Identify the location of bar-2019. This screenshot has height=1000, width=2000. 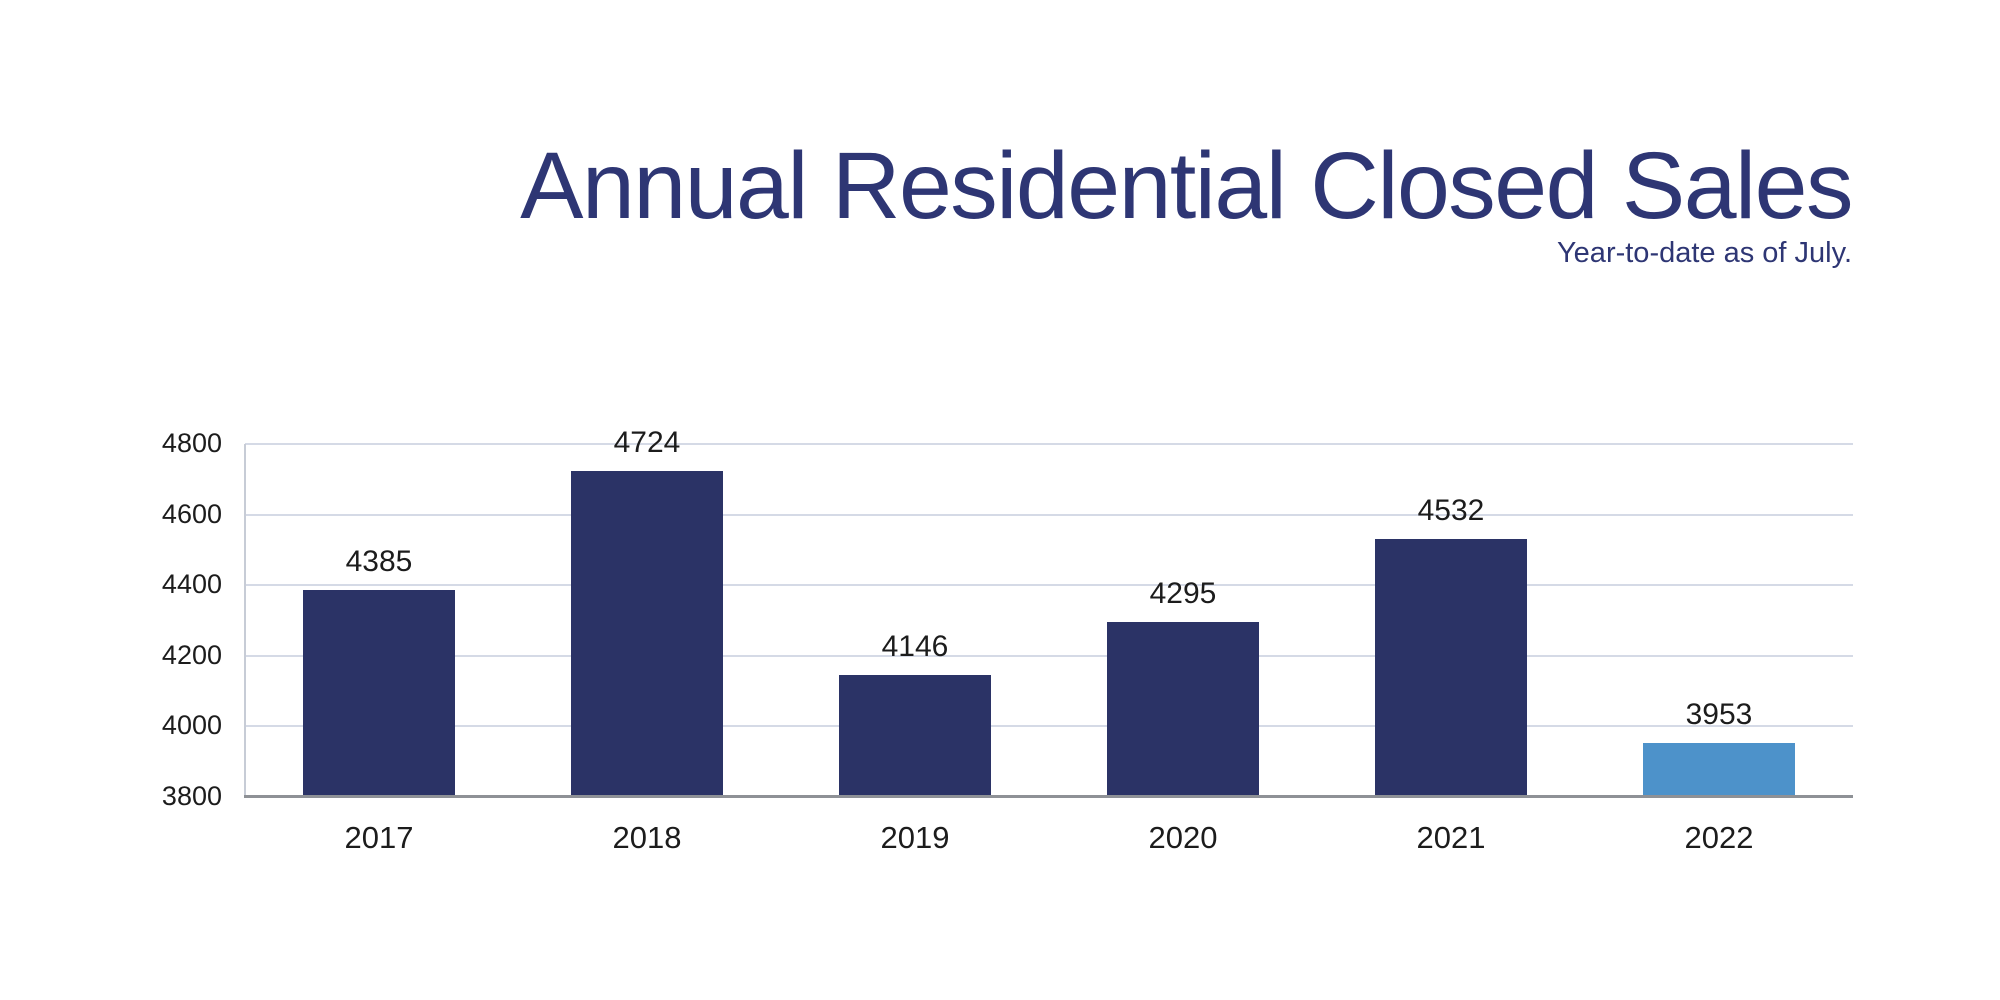
(915, 736).